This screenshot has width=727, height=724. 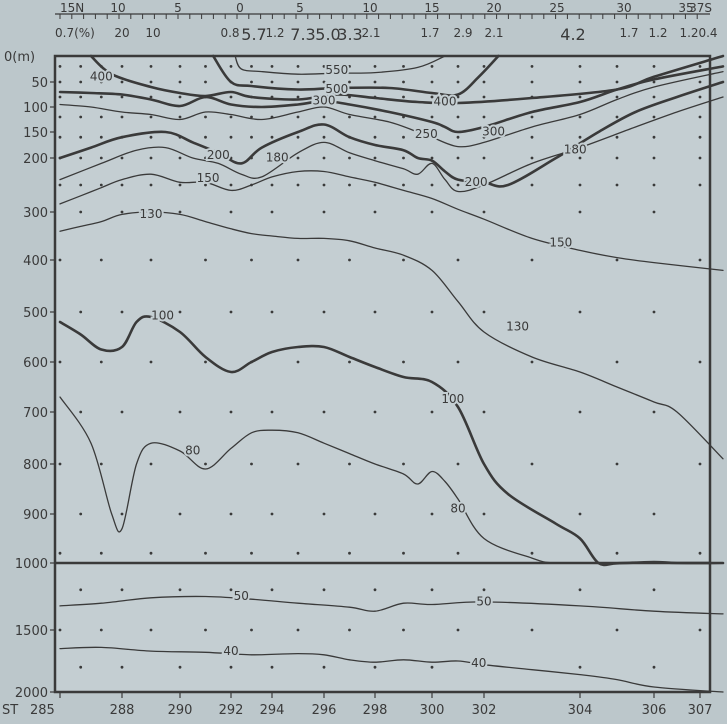 What do you see at coordinates (685, 8) in the screenshot?
I see `latitude-tick-label: 35` at bounding box center [685, 8].